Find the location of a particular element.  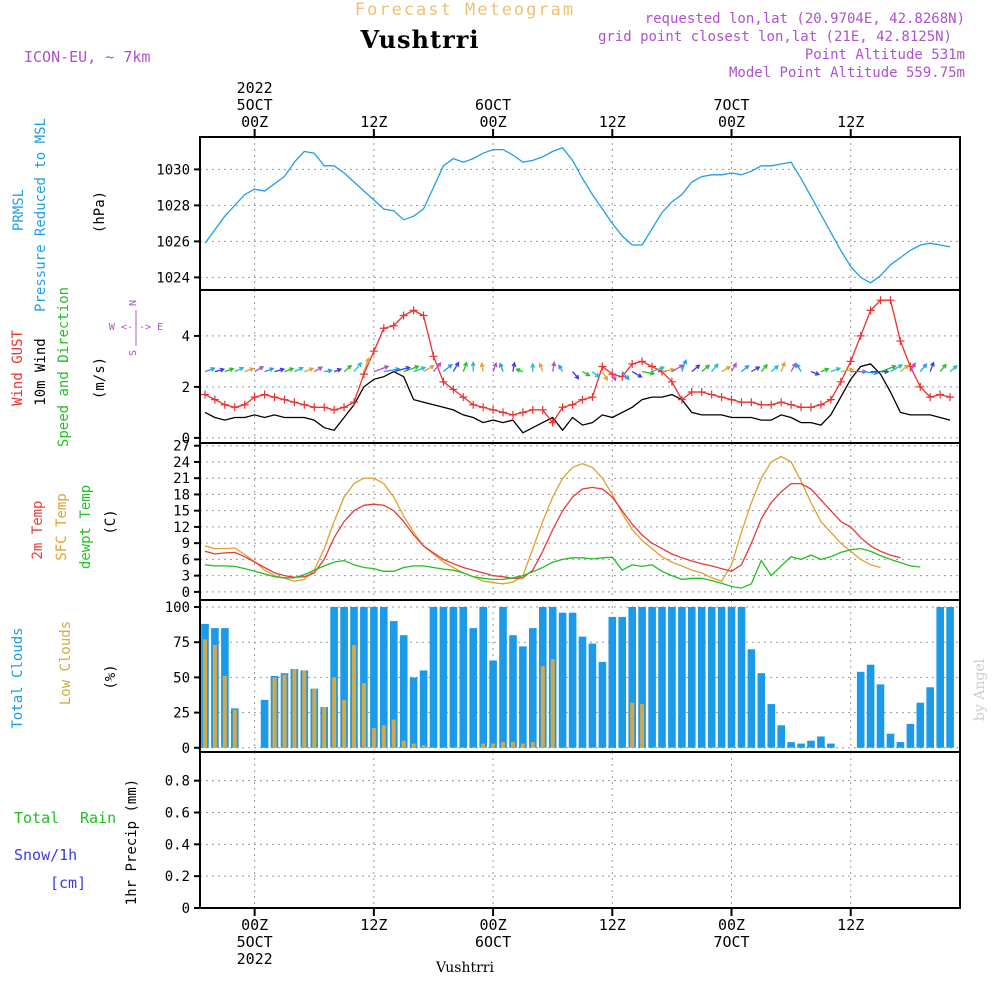

compass-south: S is located at coordinates (133, 353).